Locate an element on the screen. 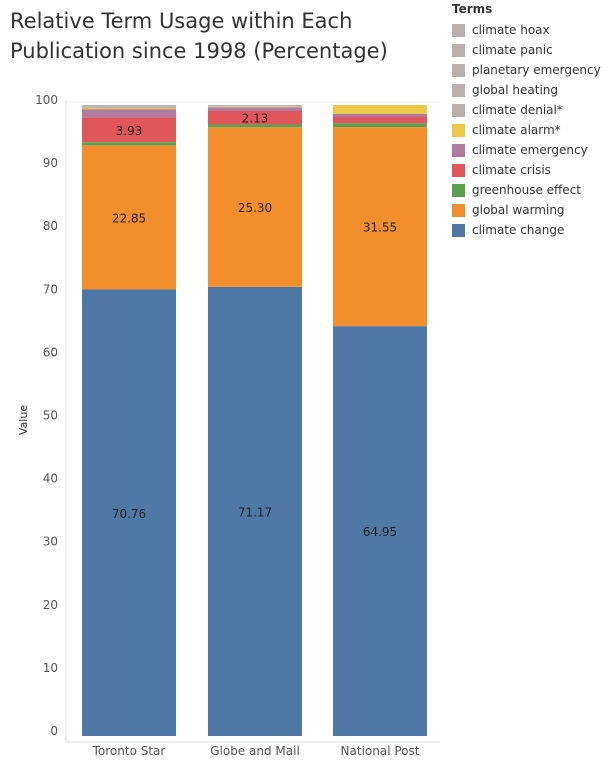 The height and width of the screenshot is (762, 610). legend-item: climate hoax is located at coordinates (526, 30).